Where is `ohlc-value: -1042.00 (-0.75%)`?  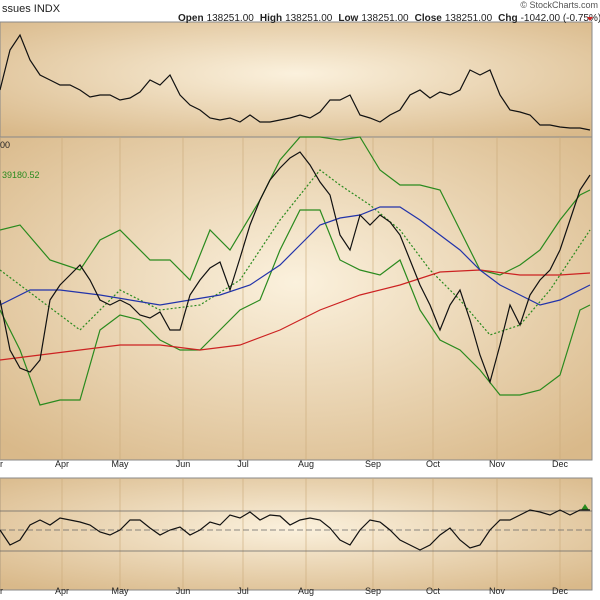
ohlc-value: -1042.00 (-0.75%) is located at coordinates (560, 18).